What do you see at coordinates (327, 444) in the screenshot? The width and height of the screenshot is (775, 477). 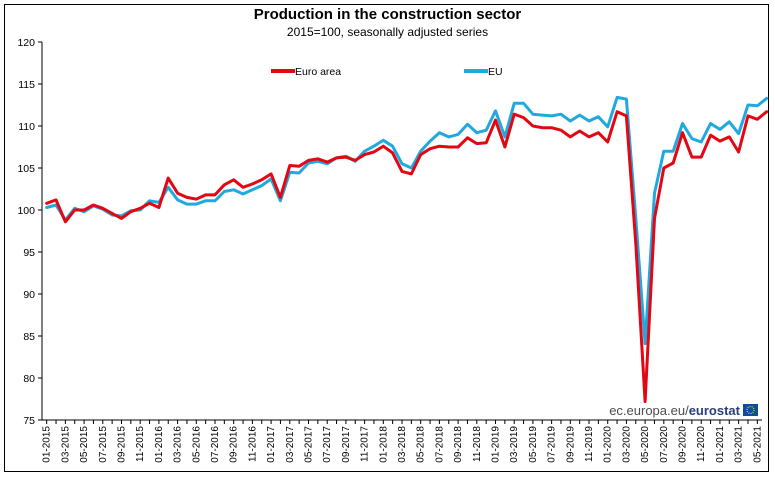 I see `x-tick-label: 07-2017` at bounding box center [327, 444].